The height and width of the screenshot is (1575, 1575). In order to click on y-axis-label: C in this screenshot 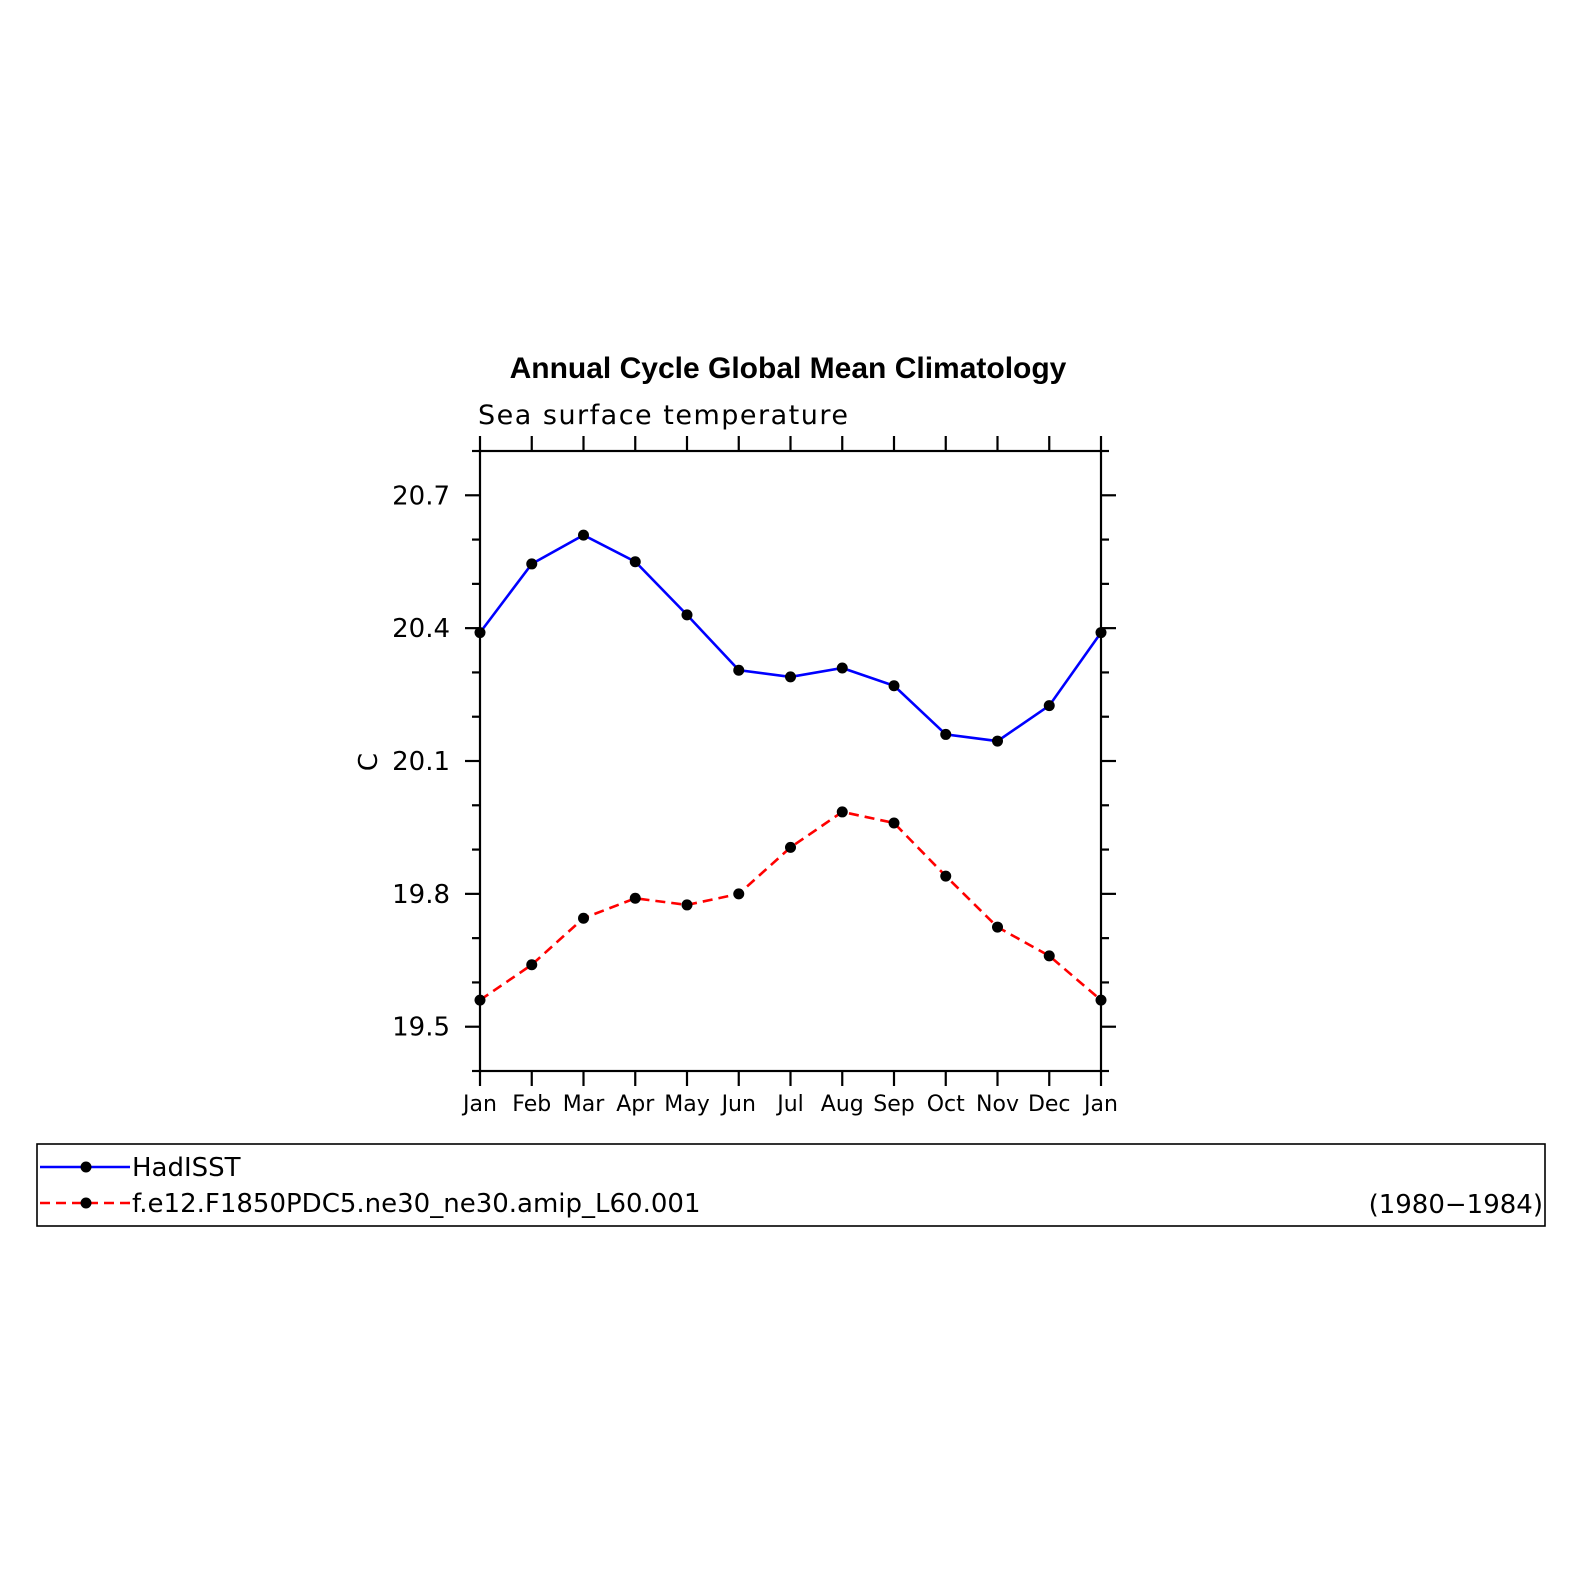, I will do `click(369, 762)`.